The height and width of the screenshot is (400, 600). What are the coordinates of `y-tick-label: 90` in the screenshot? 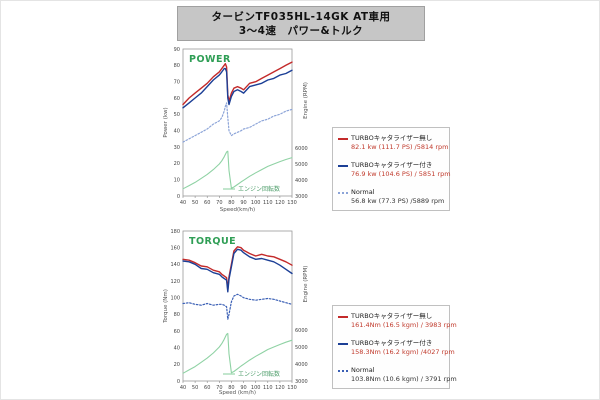 It's located at (177, 50).